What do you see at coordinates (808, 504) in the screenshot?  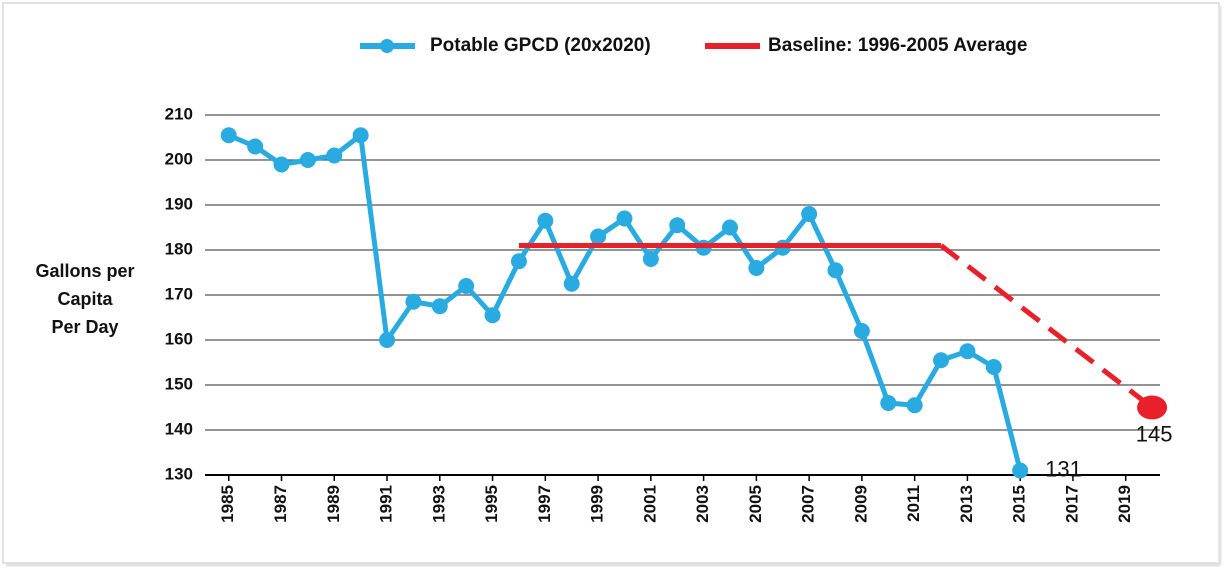 I see `x-tick-label: 2007` at bounding box center [808, 504].